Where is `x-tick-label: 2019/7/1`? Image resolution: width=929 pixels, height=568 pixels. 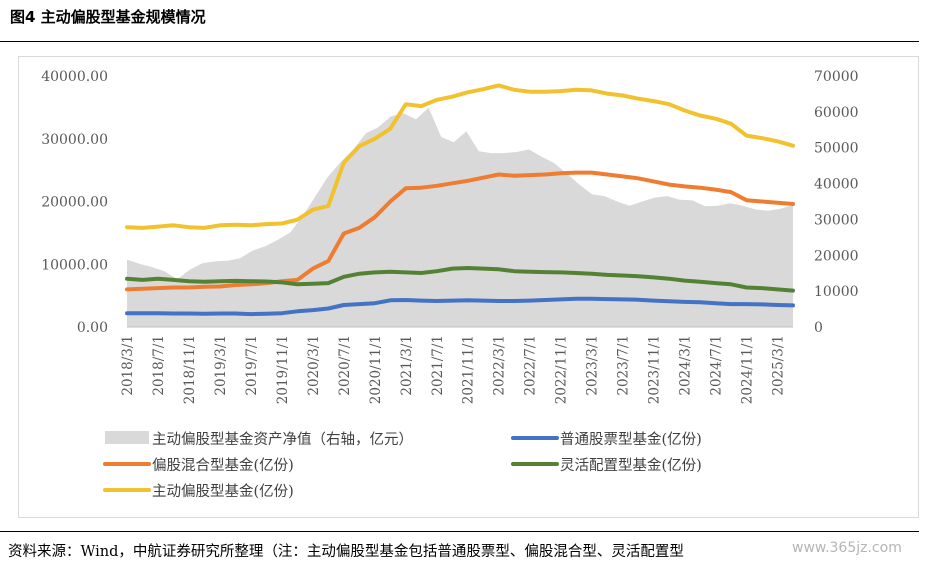 x-tick-label: 2019/7/1 is located at coordinates (252, 365).